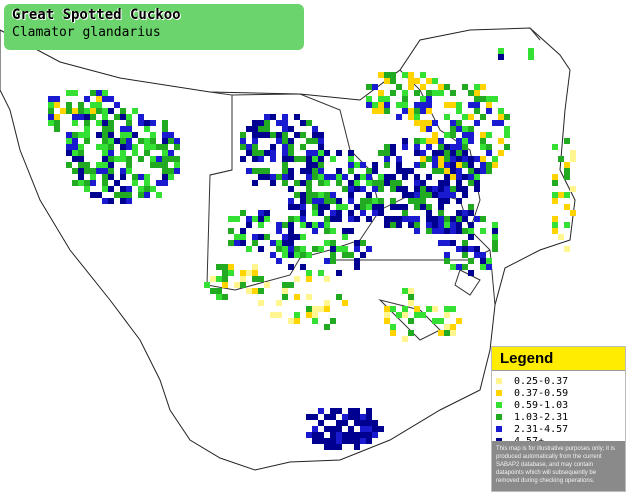 The width and height of the screenshot is (627, 494). What do you see at coordinates (560, 429) in the screenshot?
I see `legend-item: 2.31-4.57` at bounding box center [560, 429].